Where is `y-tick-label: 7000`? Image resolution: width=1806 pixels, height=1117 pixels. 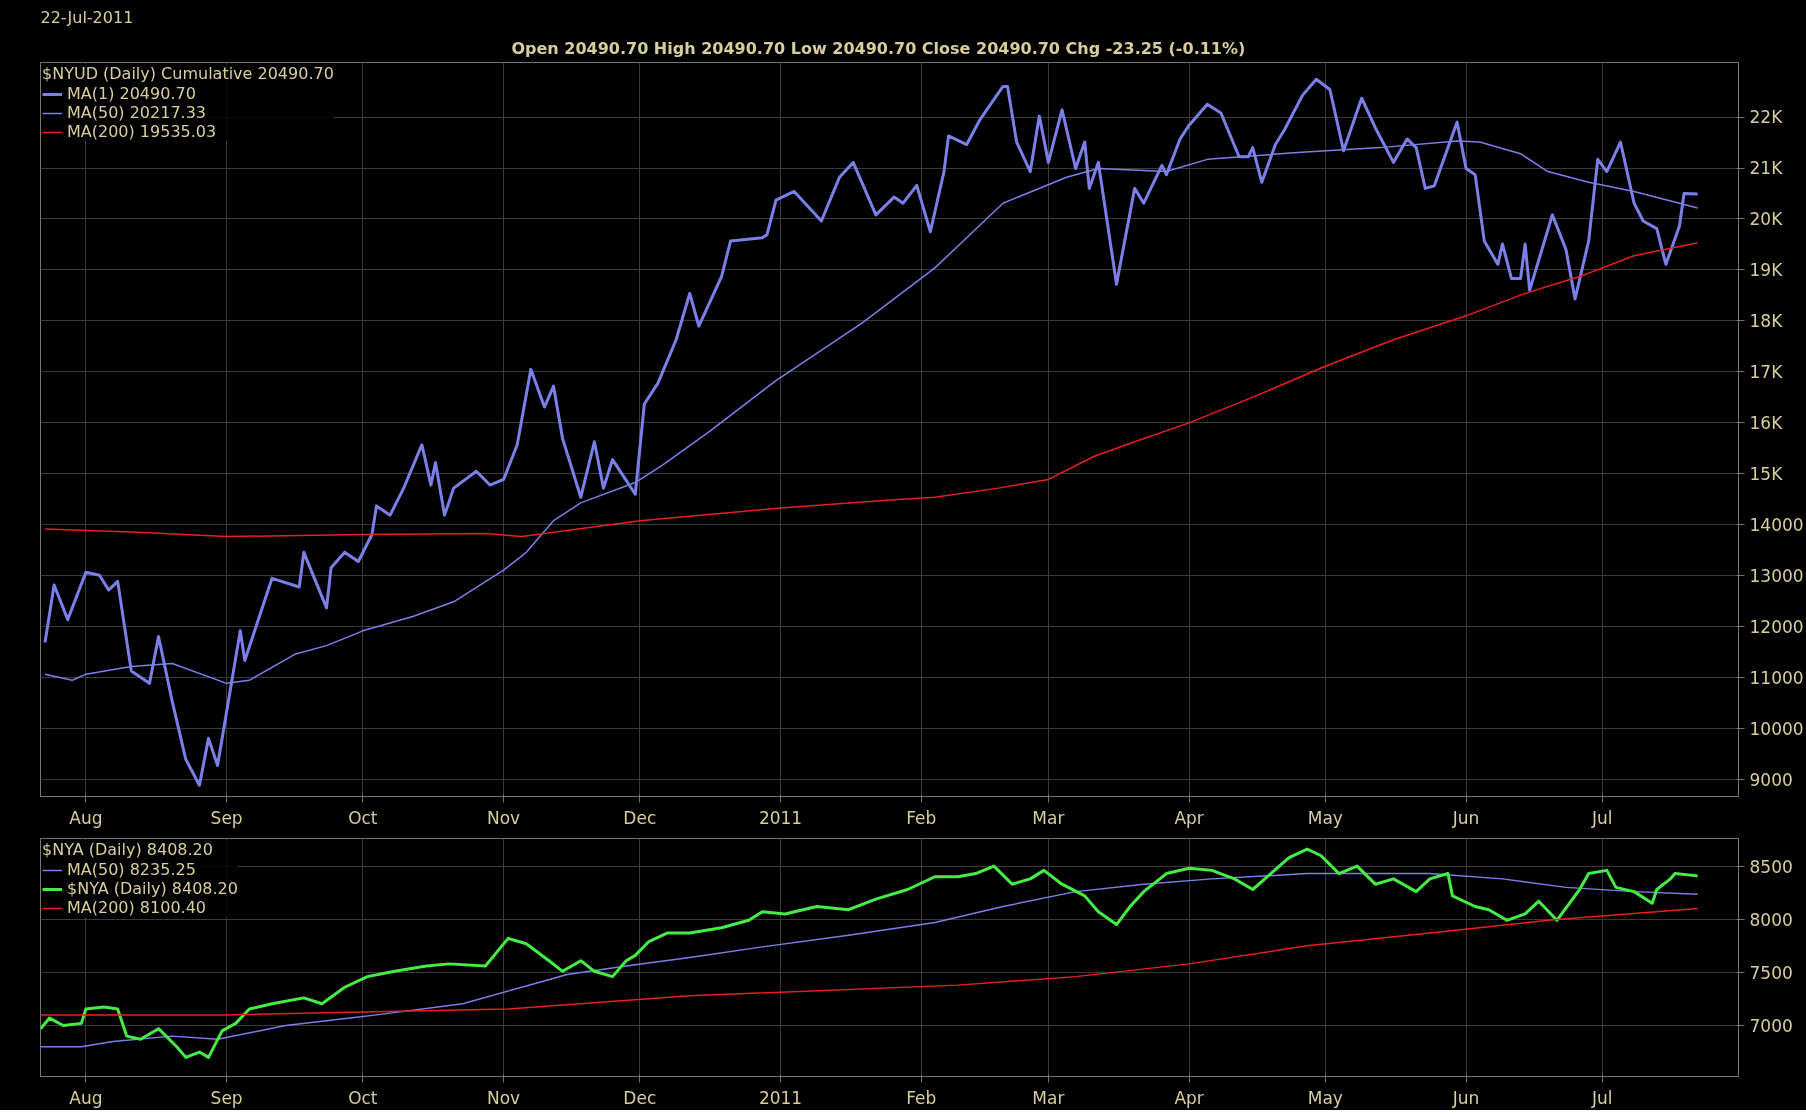 y-tick-label: 7000 is located at coordinates (1771, 1026).